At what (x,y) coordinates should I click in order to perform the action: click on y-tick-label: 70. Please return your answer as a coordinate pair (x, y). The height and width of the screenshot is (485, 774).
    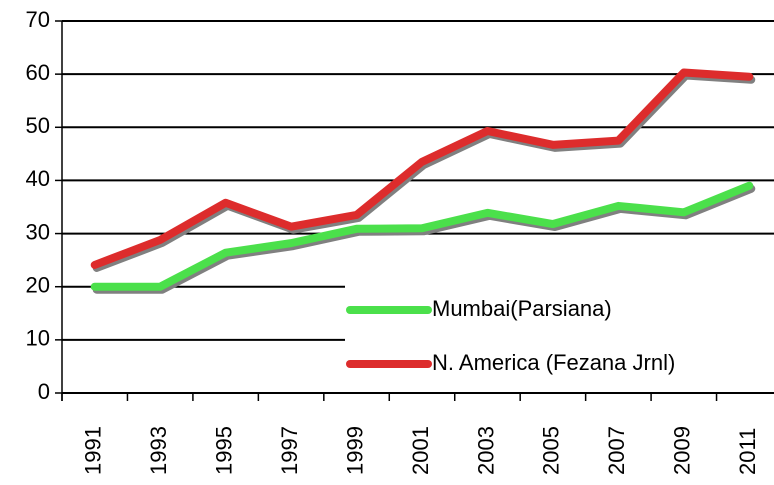
    Looking at the image, I should click on (38, 19).